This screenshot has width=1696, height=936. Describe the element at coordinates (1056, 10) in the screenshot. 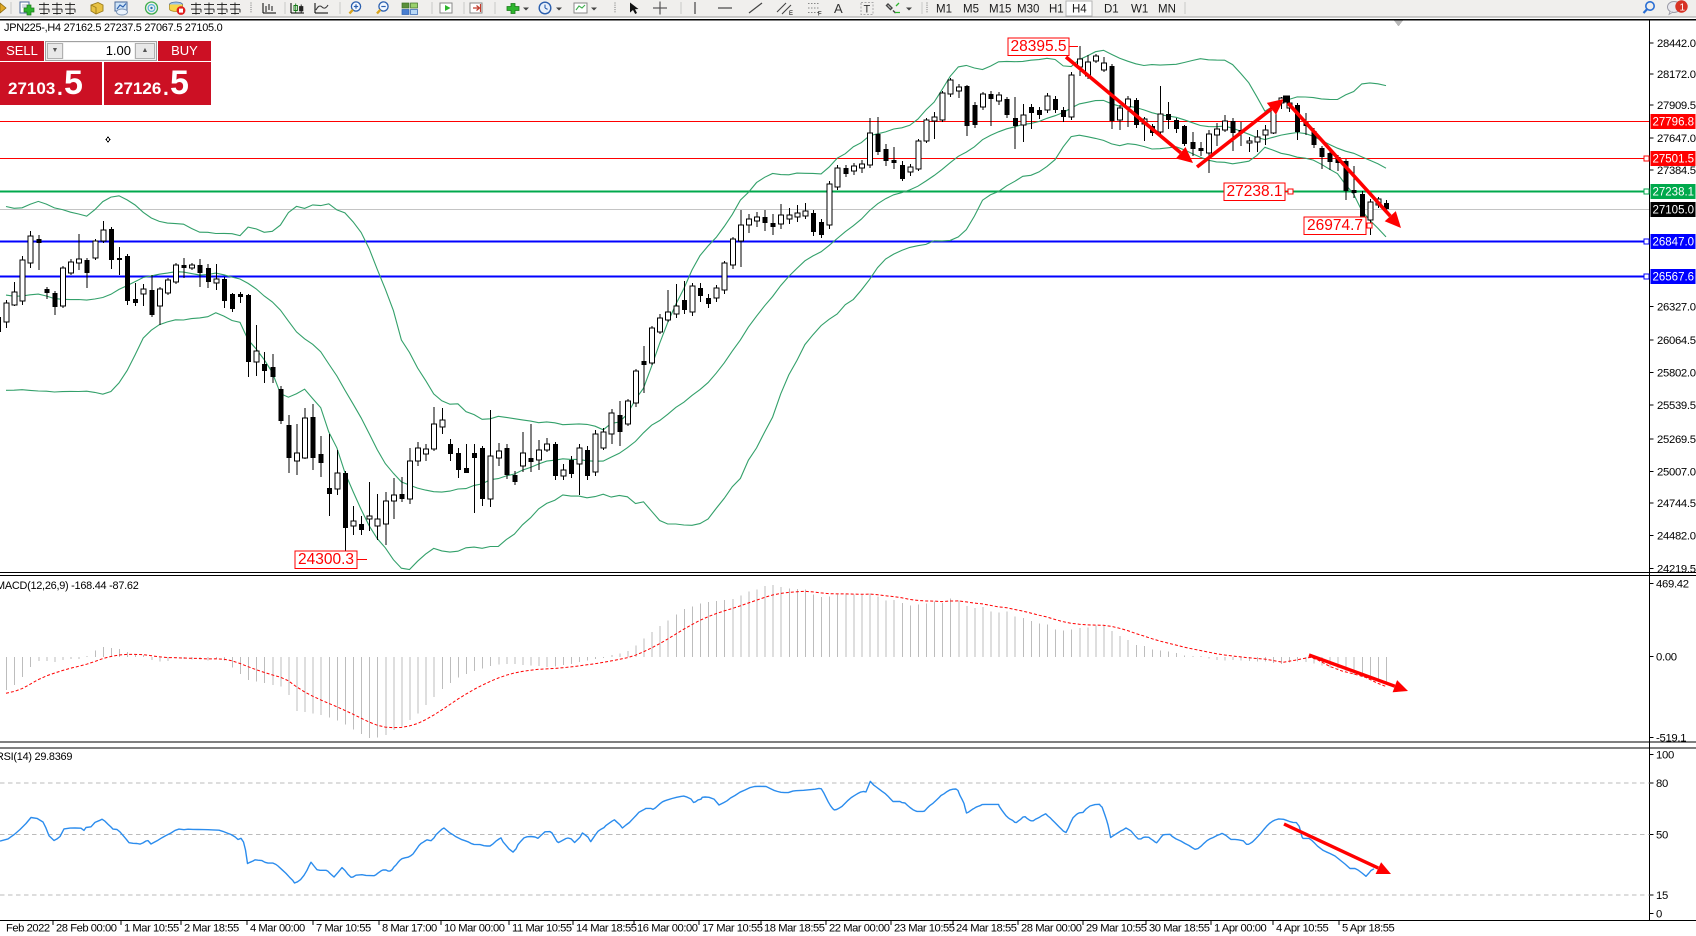

I see `svg-text: H1` at that location.